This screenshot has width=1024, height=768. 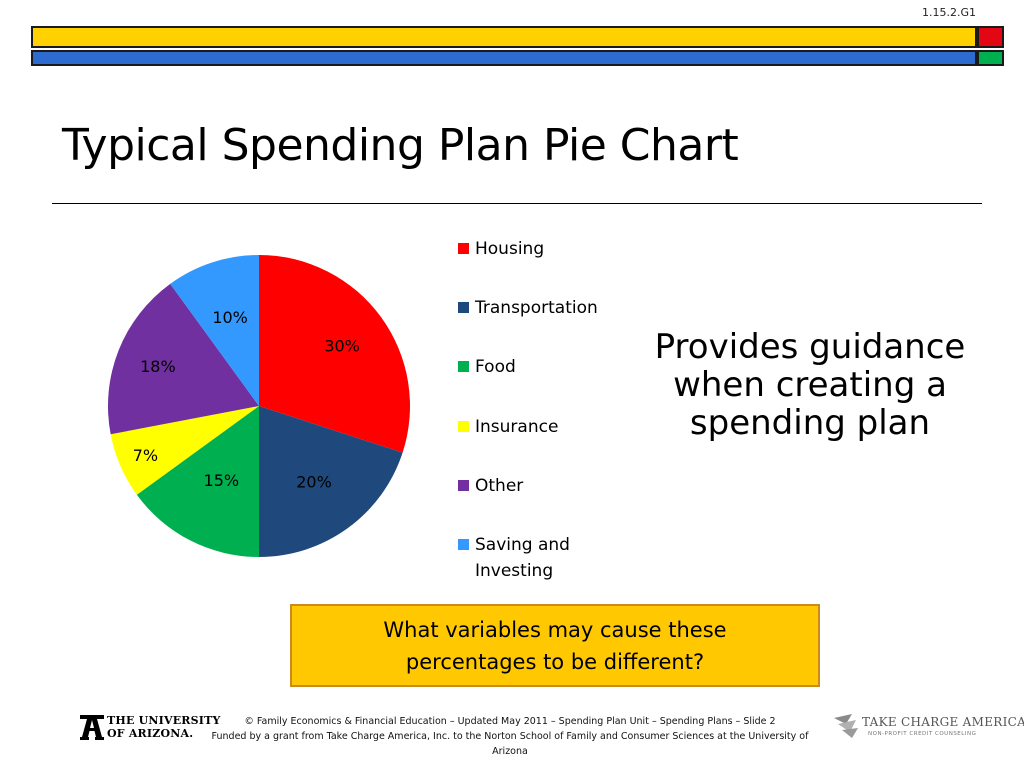 I want to click on pie-label-insurance: 7%, so click(x=145, y=455).